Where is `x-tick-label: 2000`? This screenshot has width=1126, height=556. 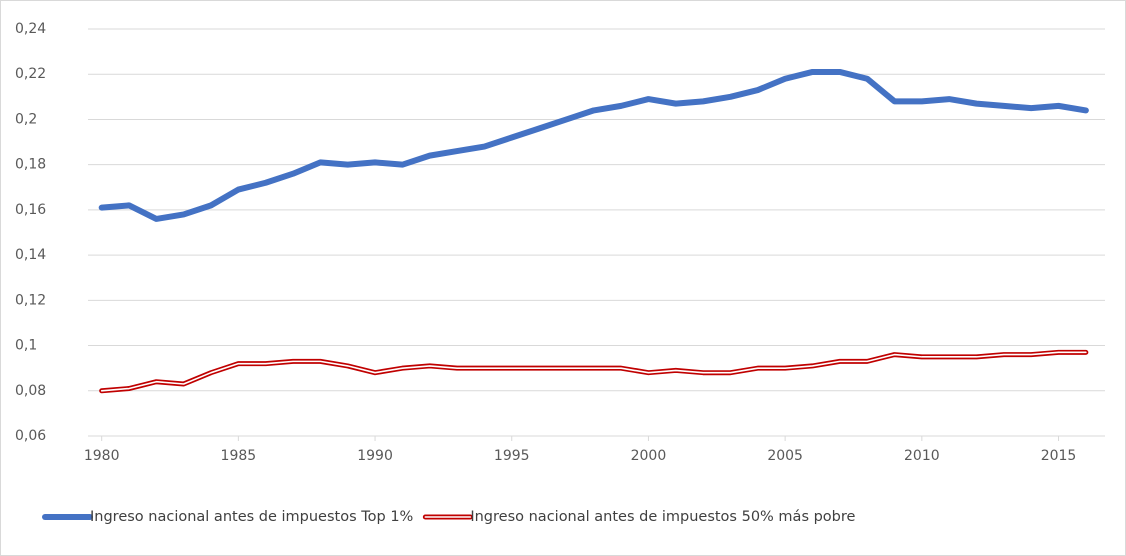
x-tick-label: 2000 is located at coordinates (649, 456).